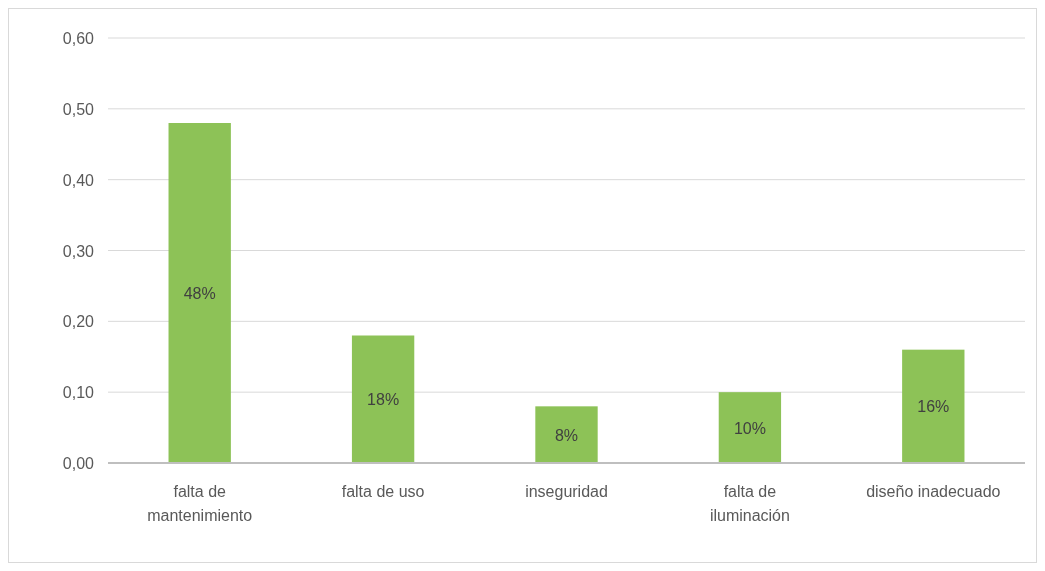  I want to click on data-label: 18%, so click(383, 400).